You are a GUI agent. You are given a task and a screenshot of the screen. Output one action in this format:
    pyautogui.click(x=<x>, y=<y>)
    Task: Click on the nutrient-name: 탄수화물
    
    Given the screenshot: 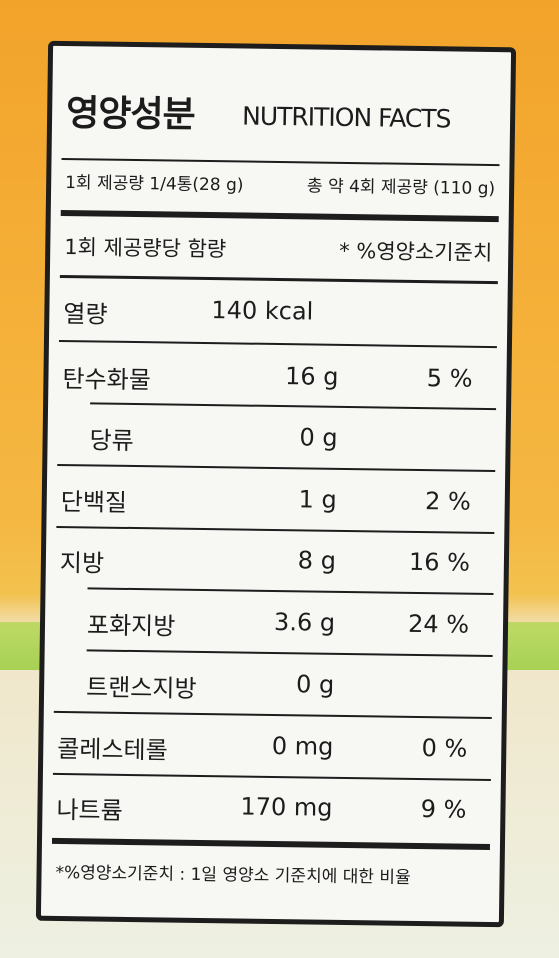 What is the action you would take?
    pyautogui.click(x=106, y=380)
    